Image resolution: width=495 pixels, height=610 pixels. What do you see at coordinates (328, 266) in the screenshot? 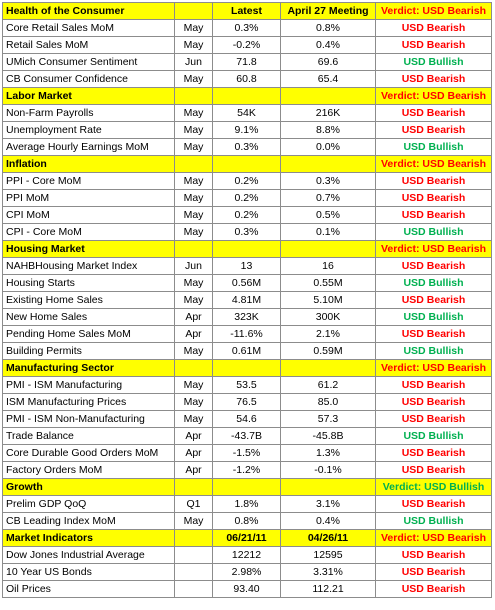
I see `indicator-prior-value: 16` at bounding box center [328, 266].